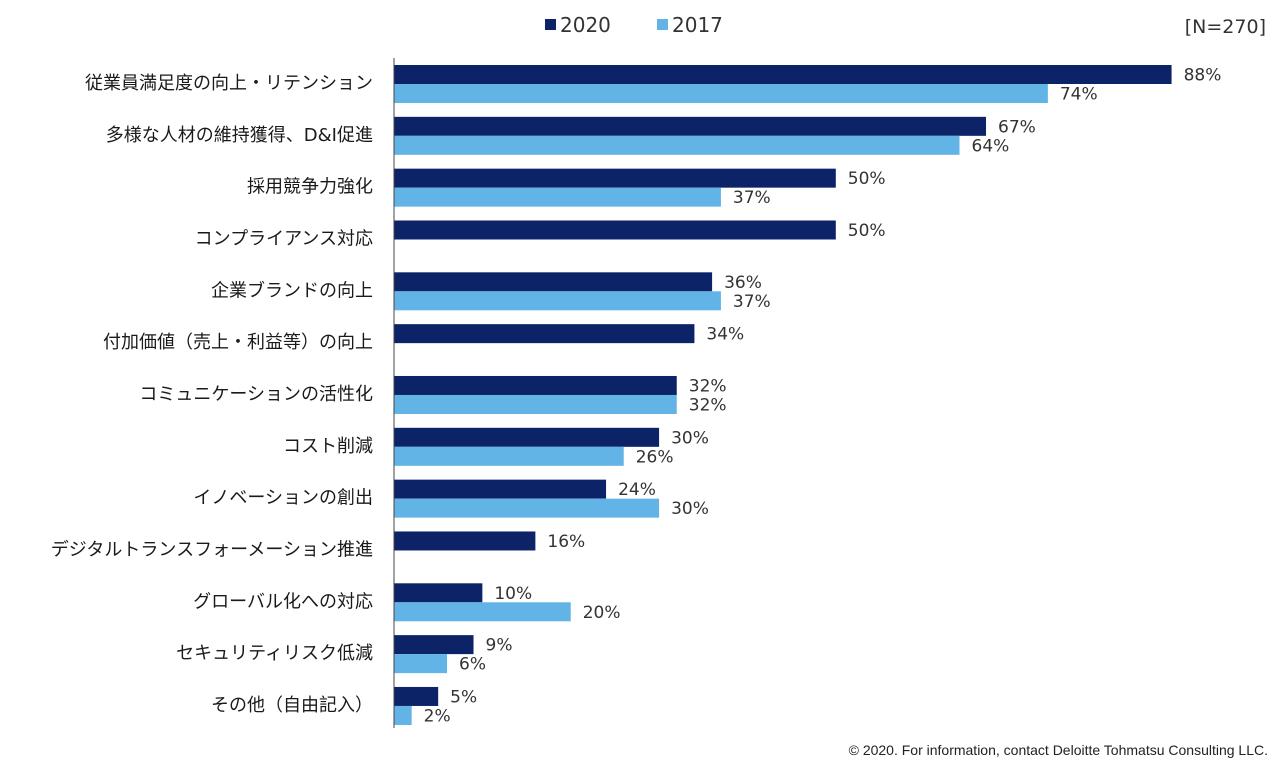 The width and height of the screenshot is (1280, 766). I want to click on value-label-2020-7: 32%, so click(708, 386).